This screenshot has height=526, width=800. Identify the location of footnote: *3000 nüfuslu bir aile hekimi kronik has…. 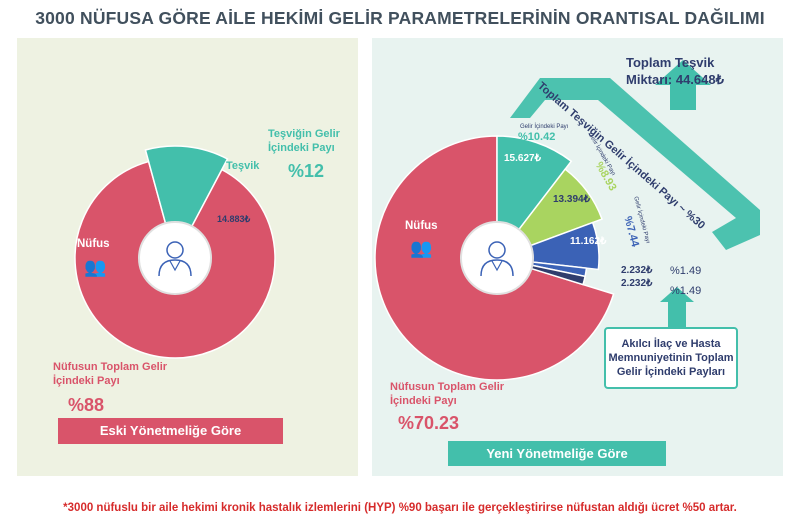
(400, 508).